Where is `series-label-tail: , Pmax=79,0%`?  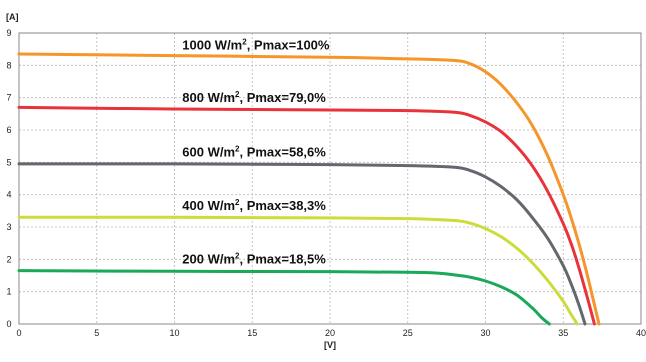
series-label-tail: , Pmax=79,0% is located at coordinates (282, 97).